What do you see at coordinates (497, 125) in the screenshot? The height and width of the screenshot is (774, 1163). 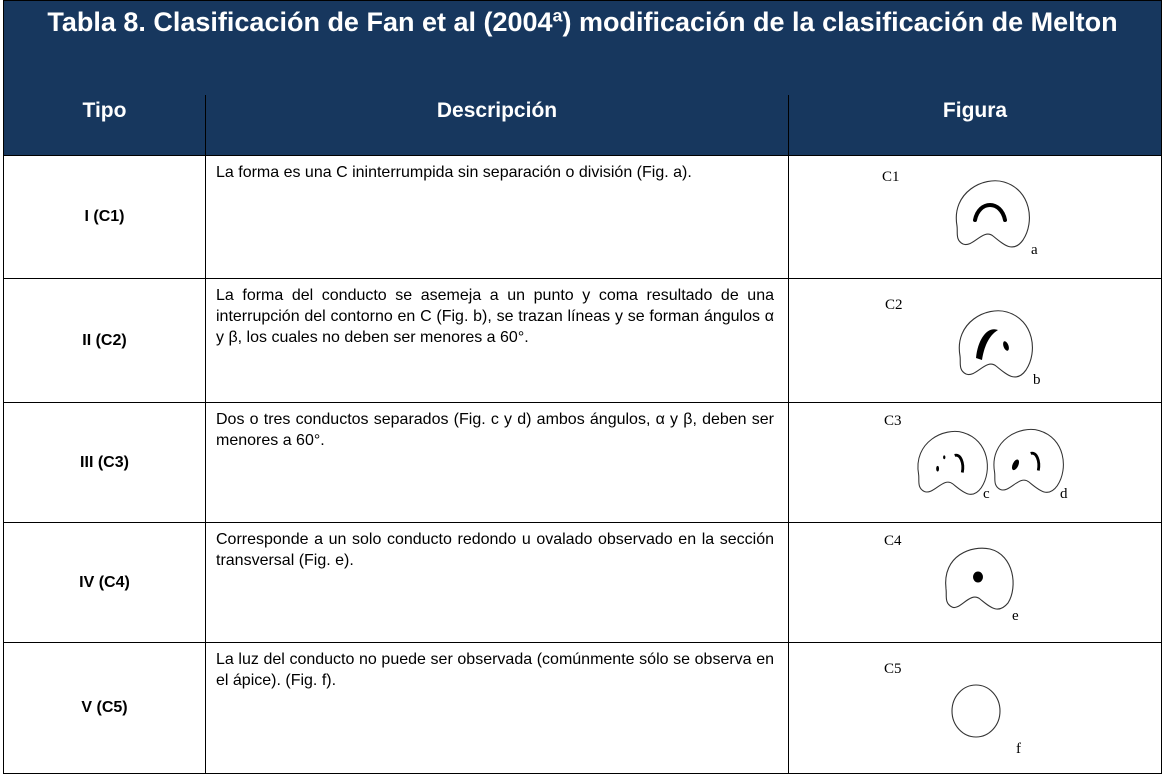 I see `header-cell: Descripción` at bounding box center [497, 125].